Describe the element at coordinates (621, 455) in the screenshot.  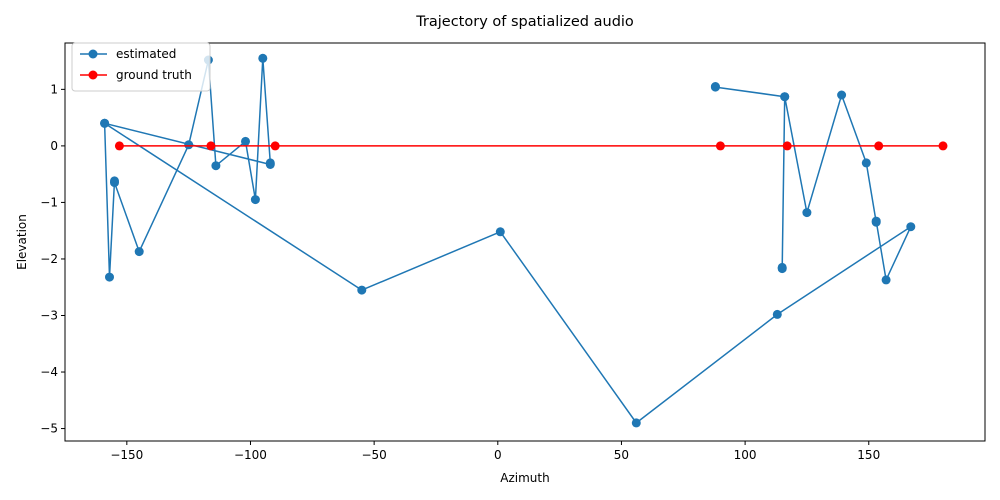
I see `x-tick-label: 50` at that location.